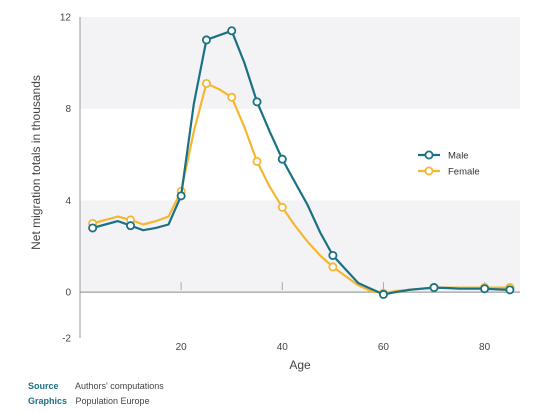 Image resolution: width=550 pixels, height=412 pixels. Describe the element at coordinates (68, 109) in the screenshot. I see `y-tick-label: 8` at that location.